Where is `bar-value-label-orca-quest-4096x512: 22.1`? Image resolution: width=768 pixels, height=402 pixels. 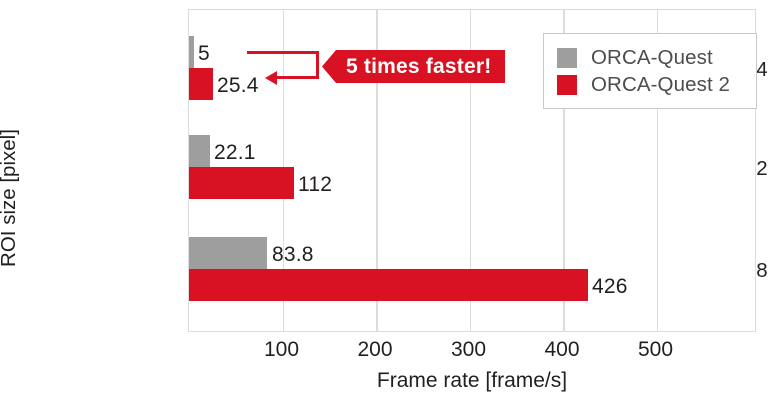 bar-value-label-orca-quest-4096x512: 22.1 is located at coordinates (235, 152).